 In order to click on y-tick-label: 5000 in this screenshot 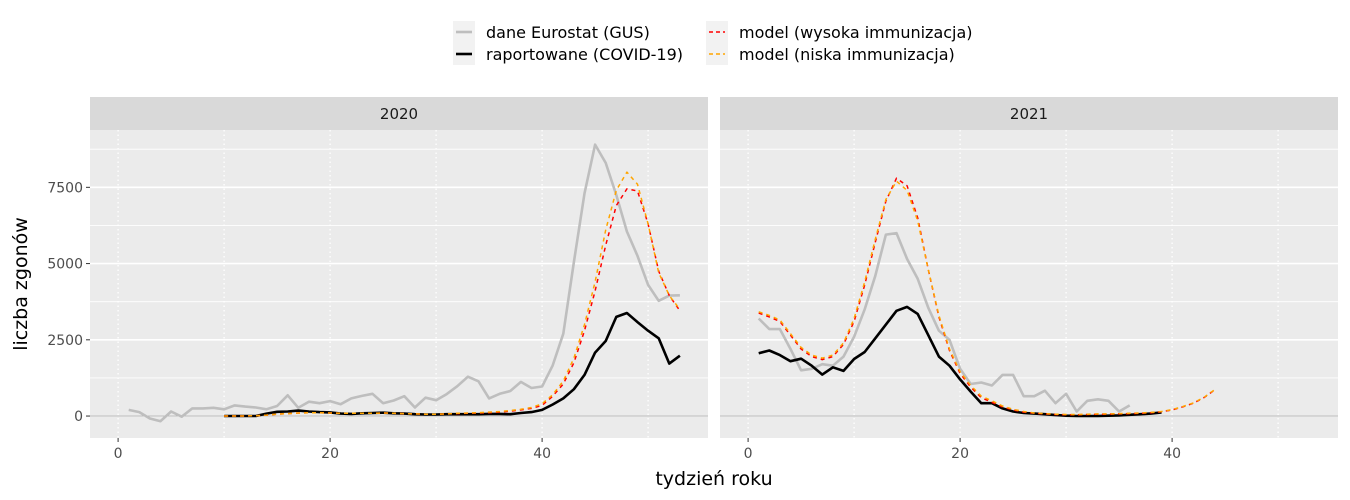, I will do `click(65, 265)`.